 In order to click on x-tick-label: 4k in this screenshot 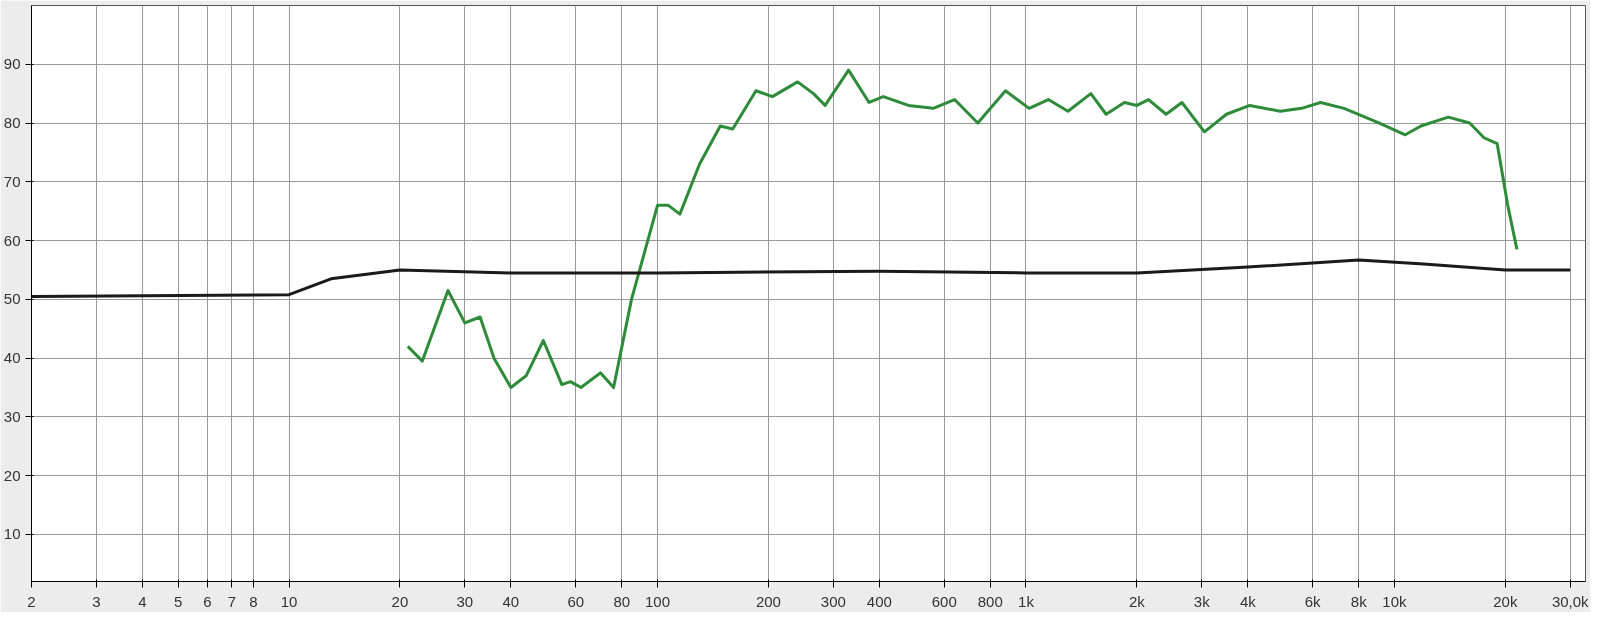, I will do `click(1248, 601)`.